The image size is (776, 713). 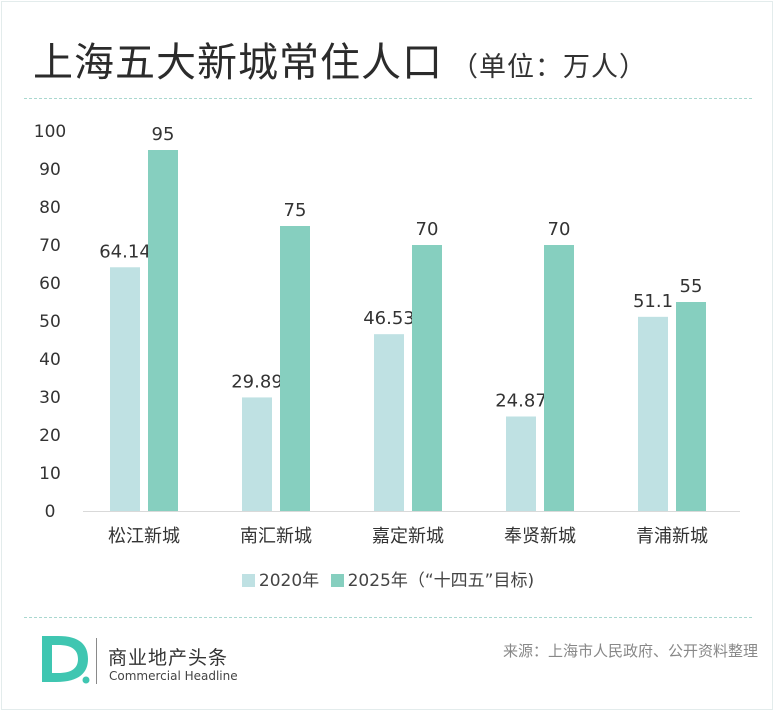 I want to click on y-tick-label: 60, so click(x=50, y=284).